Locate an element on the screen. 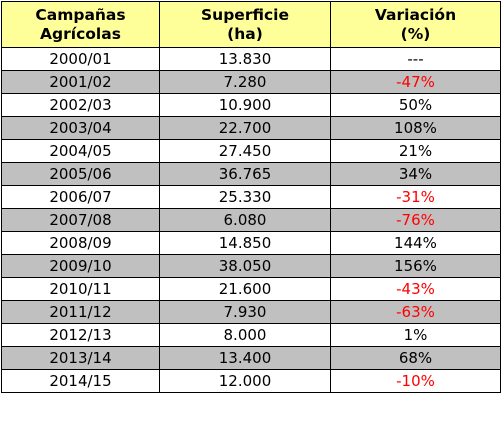  campaign-cell: 2006/07 is located at coordinates (80, 197).